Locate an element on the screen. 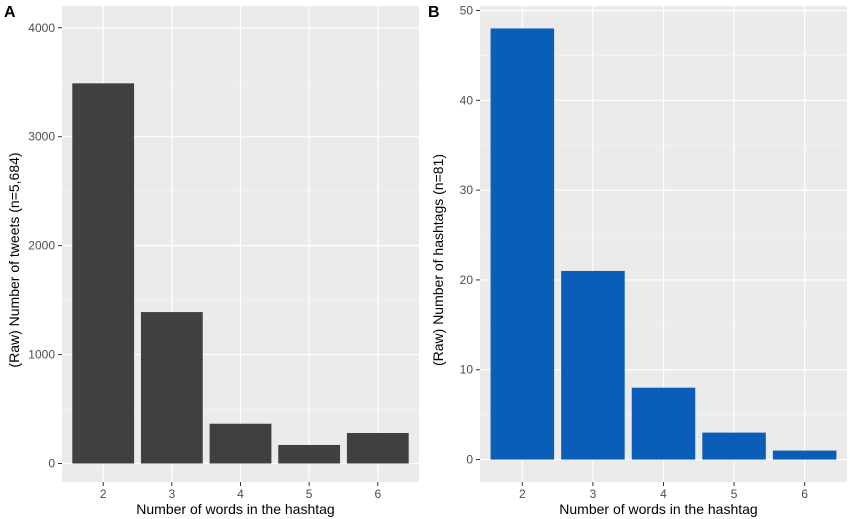  y-tick-label: 3000 is located at coordinates (41, 137).